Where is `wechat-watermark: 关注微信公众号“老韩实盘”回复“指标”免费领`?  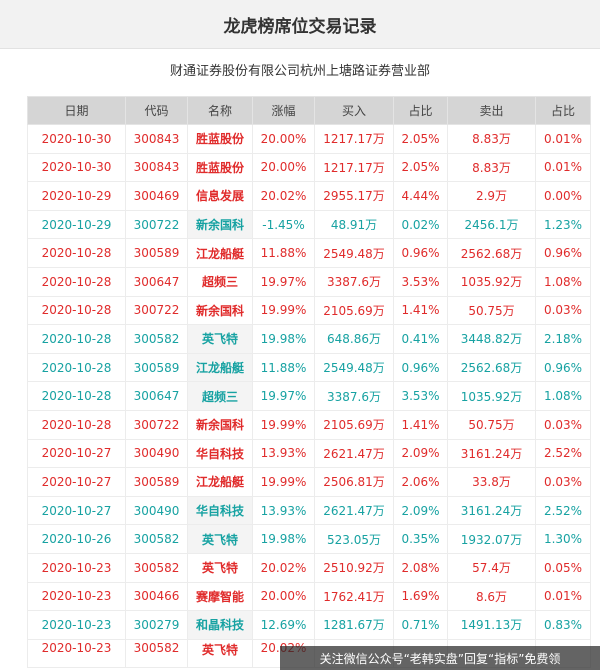 wechat-watermark: 关注微信公众号“老韩实盘”回复“指标”免费领 is located at coordinates (440, 658).